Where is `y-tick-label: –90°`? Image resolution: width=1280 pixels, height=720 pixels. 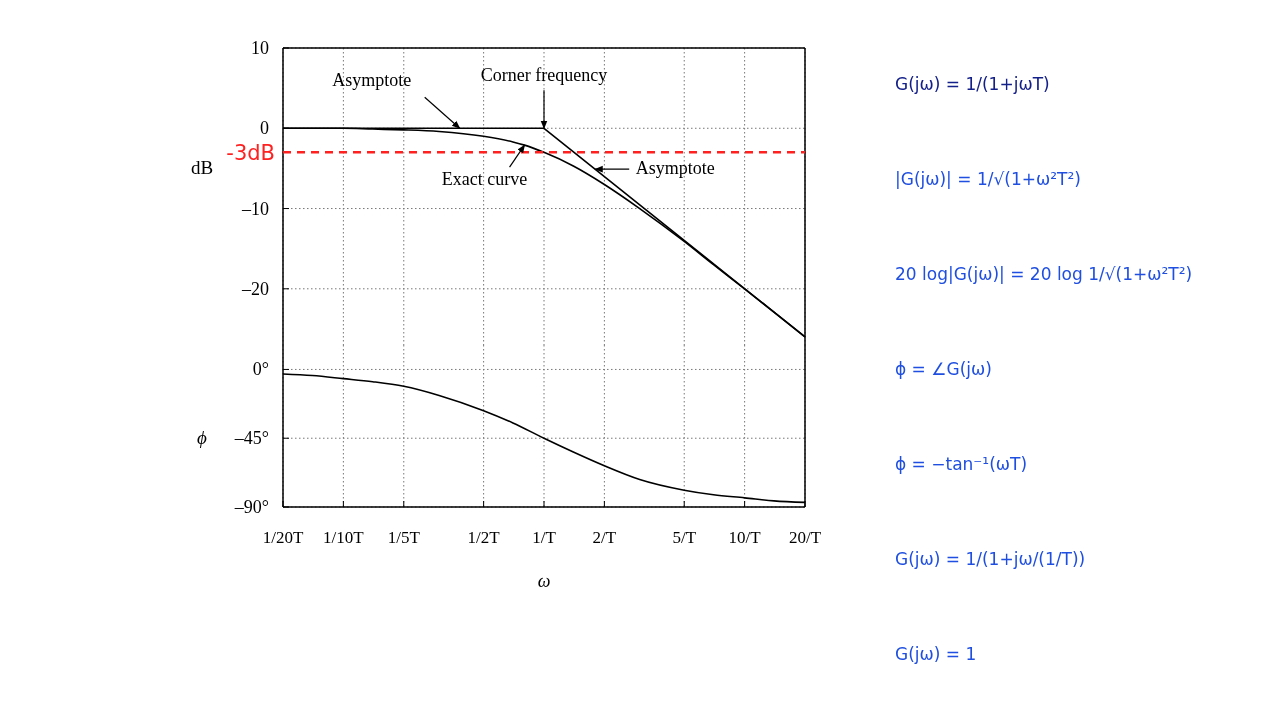
y-tick-label: –90° is located at coordinates (251, 507).